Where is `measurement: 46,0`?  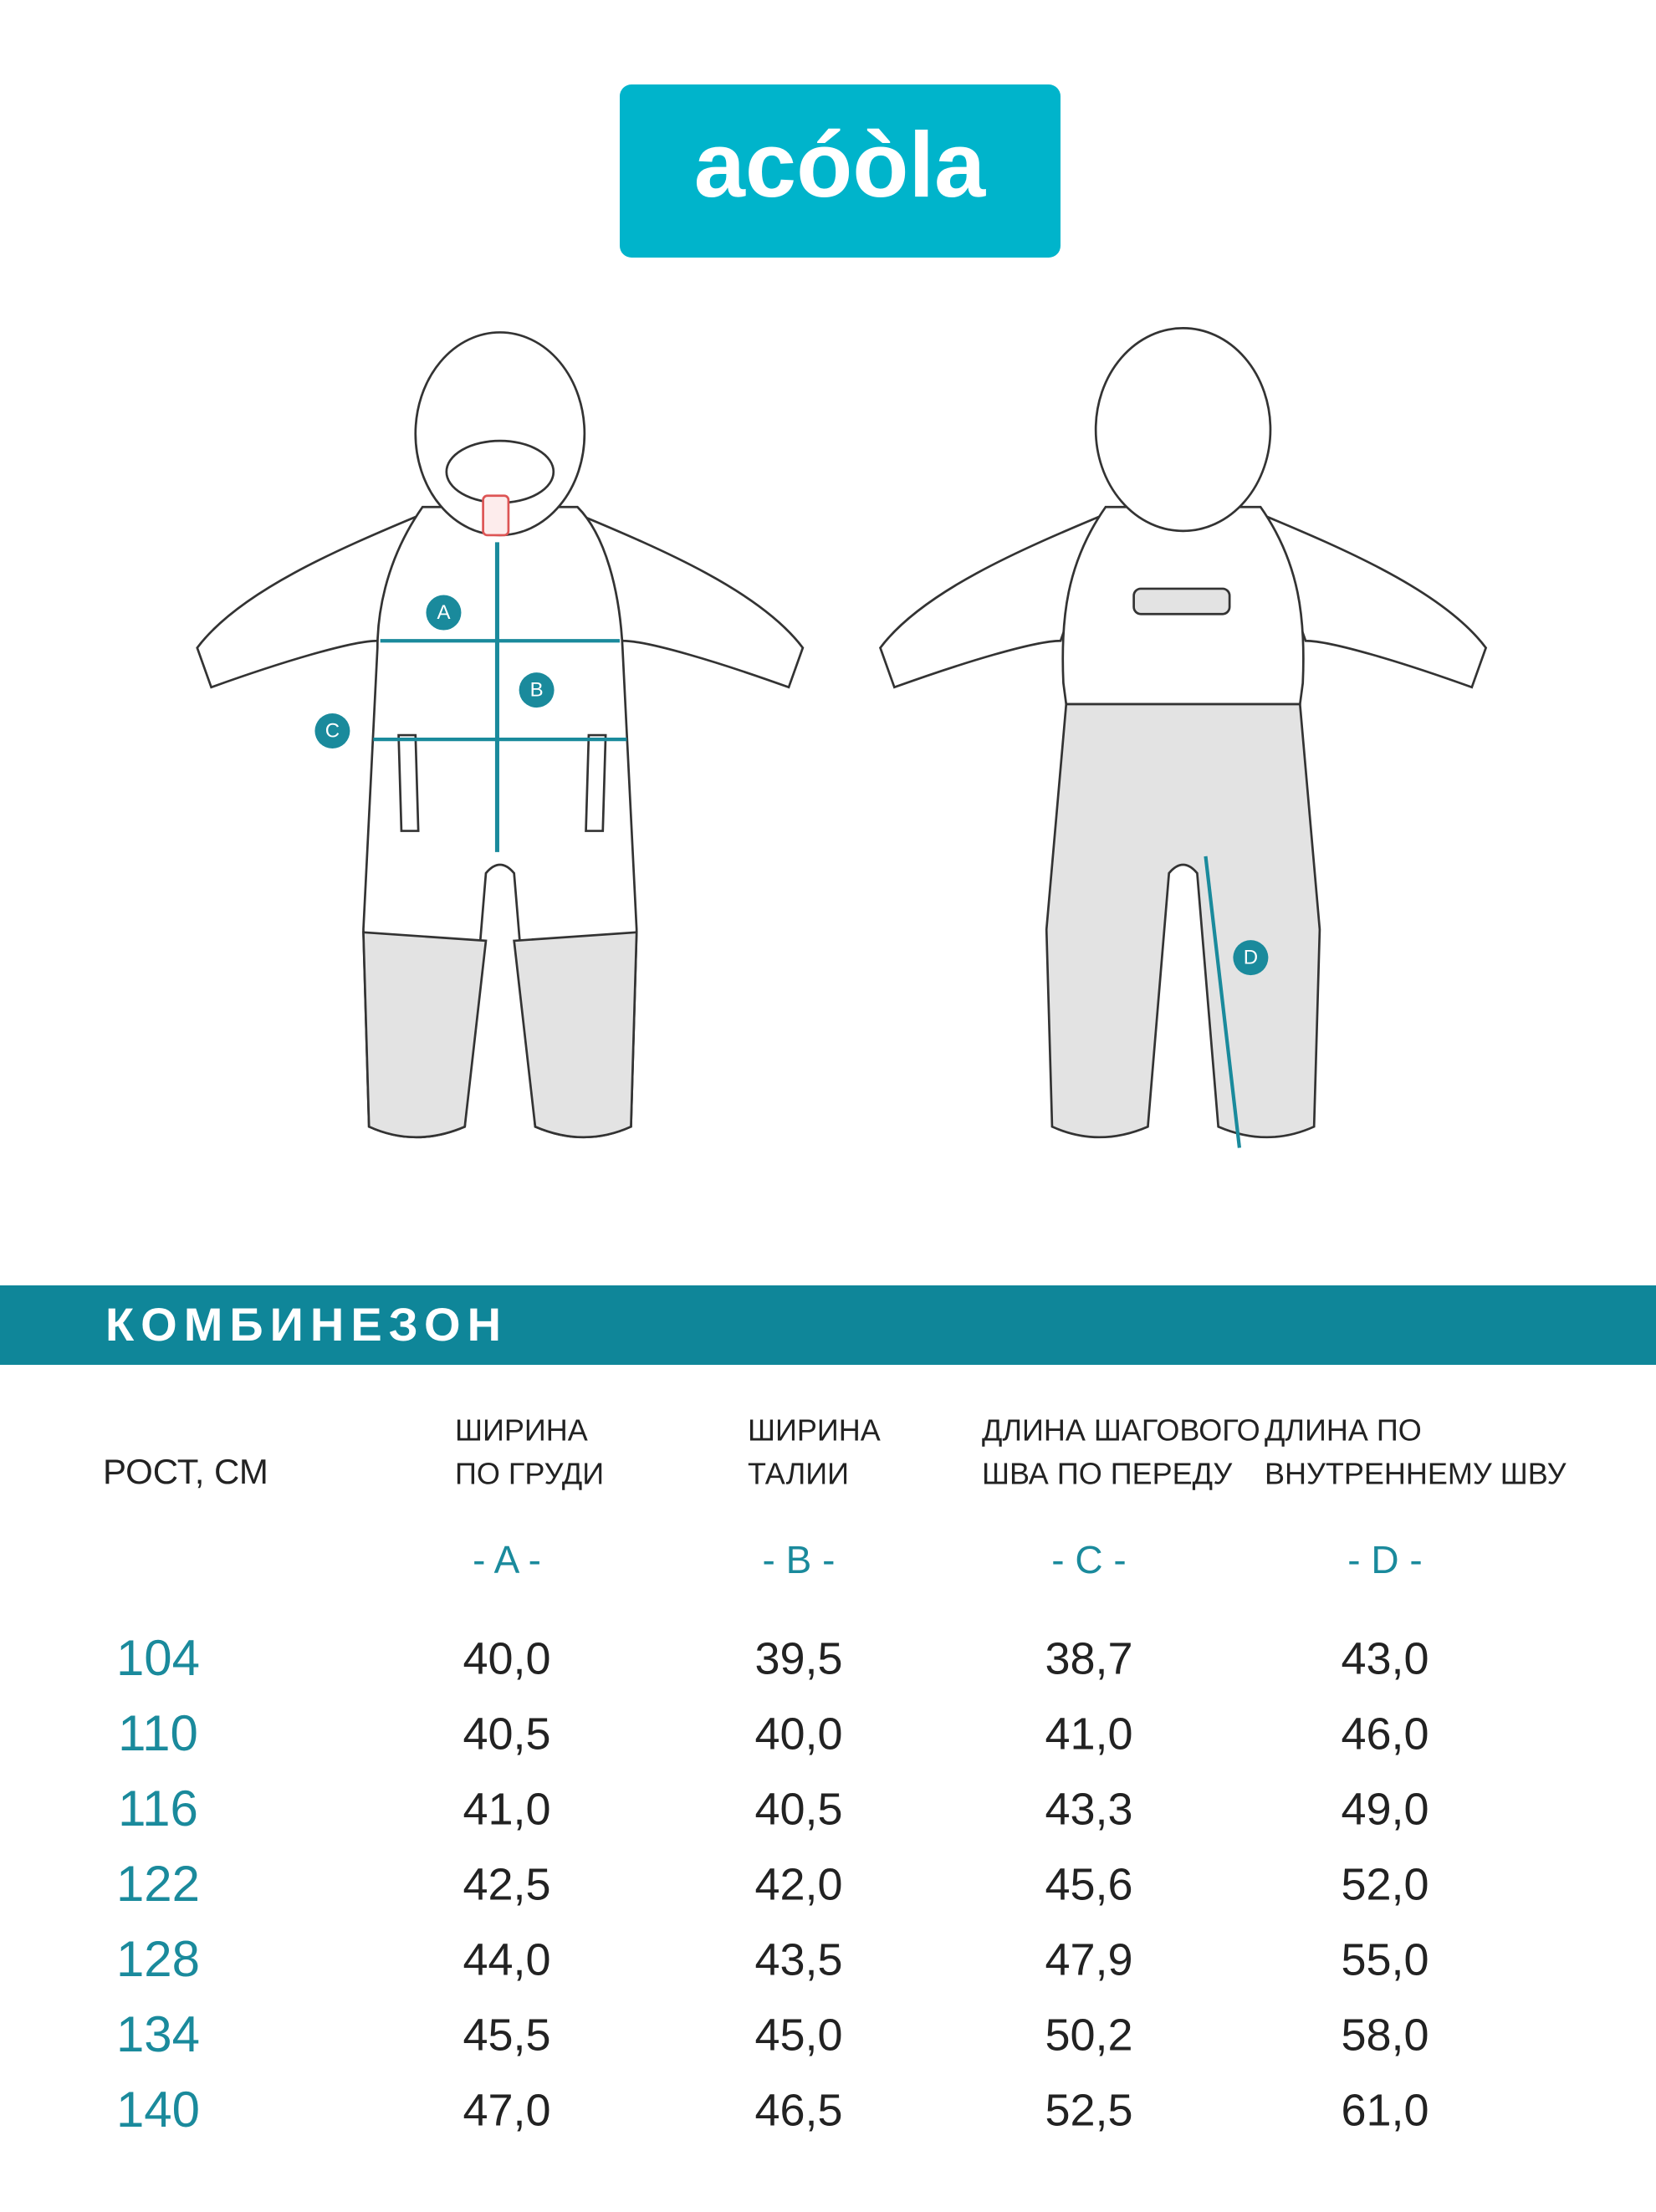
measurement: 46,0 is located at coordinates (1385, 1734).